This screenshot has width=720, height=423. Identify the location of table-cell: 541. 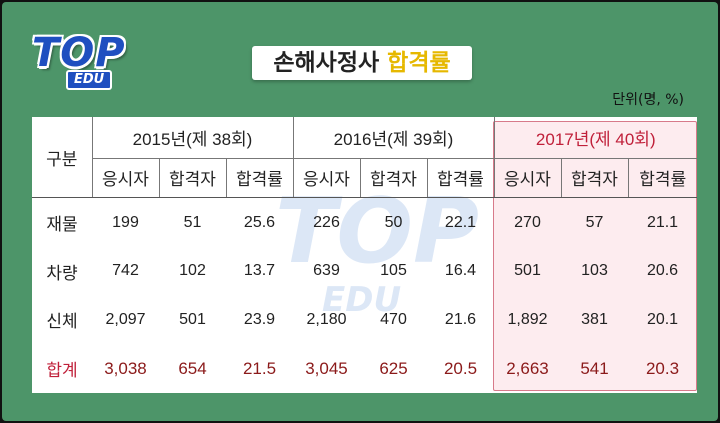
(594, 368).